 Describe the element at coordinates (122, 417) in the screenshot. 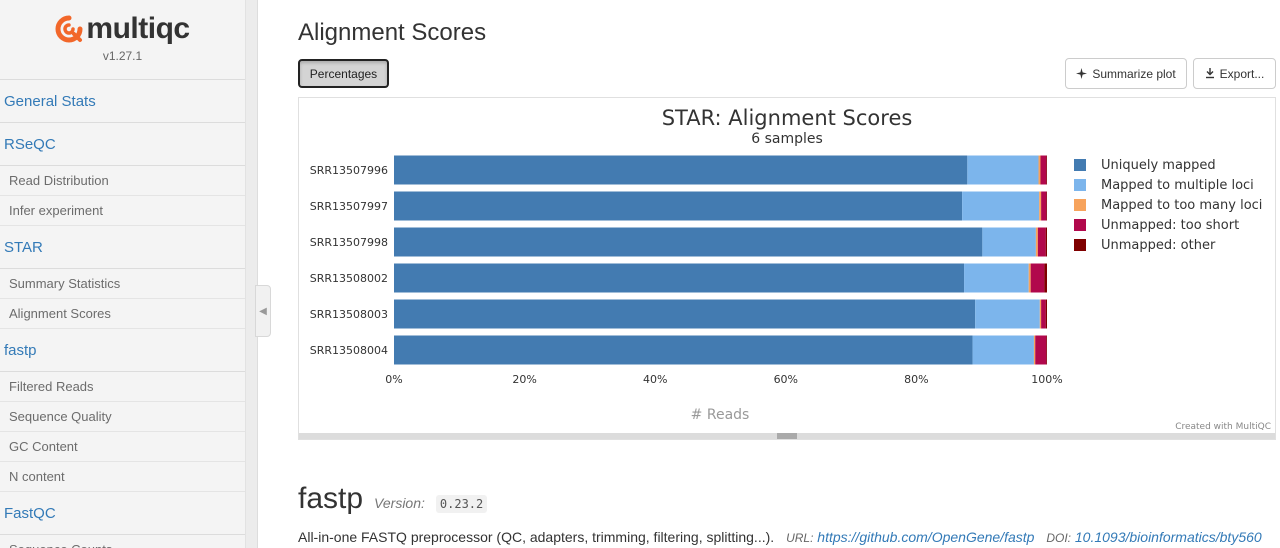

I see `sidebar-item-sequence-quality: Sequence Quality` at that location.